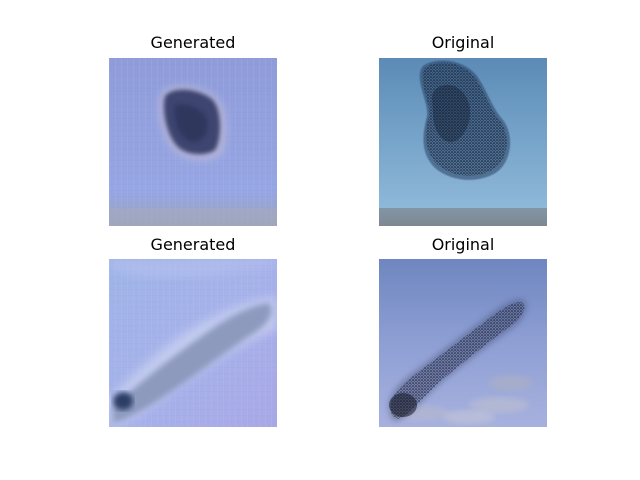  What do you see at coordinates (463, 244) in the screenshot?
I see `panel-4-title: Original` at bounding box center [463, 244].